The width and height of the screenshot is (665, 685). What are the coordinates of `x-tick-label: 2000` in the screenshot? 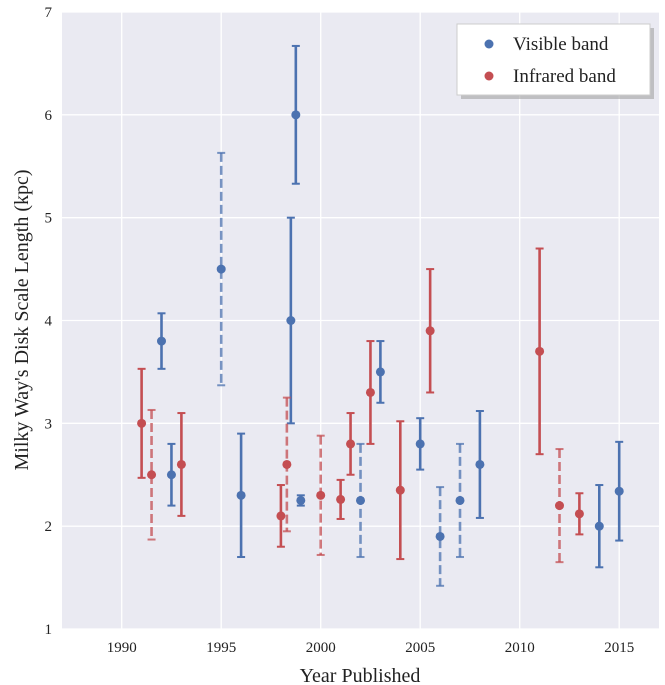 It's located at (321, 648).